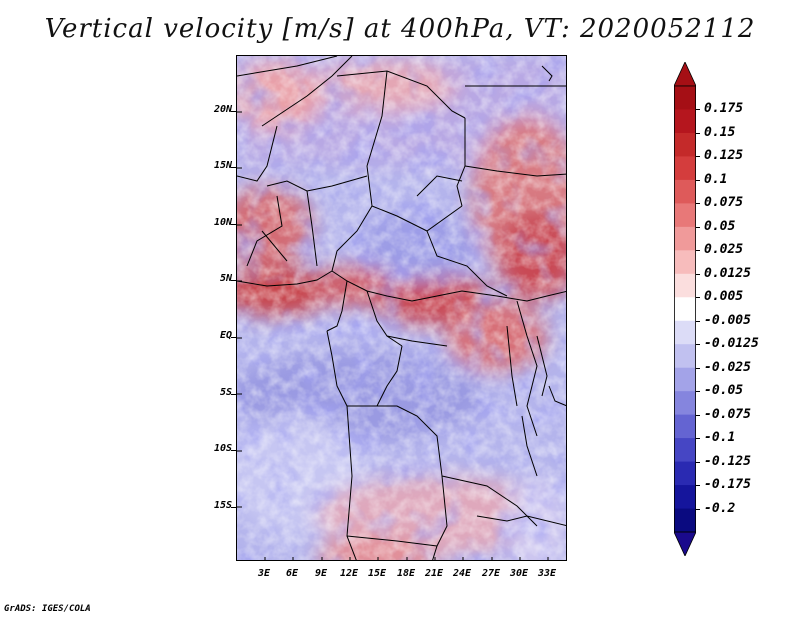  What do you see at coordinates (724, 297) in the screenshot?
I see `colorbar-label: 0.005` at bounding box center [724, 297].